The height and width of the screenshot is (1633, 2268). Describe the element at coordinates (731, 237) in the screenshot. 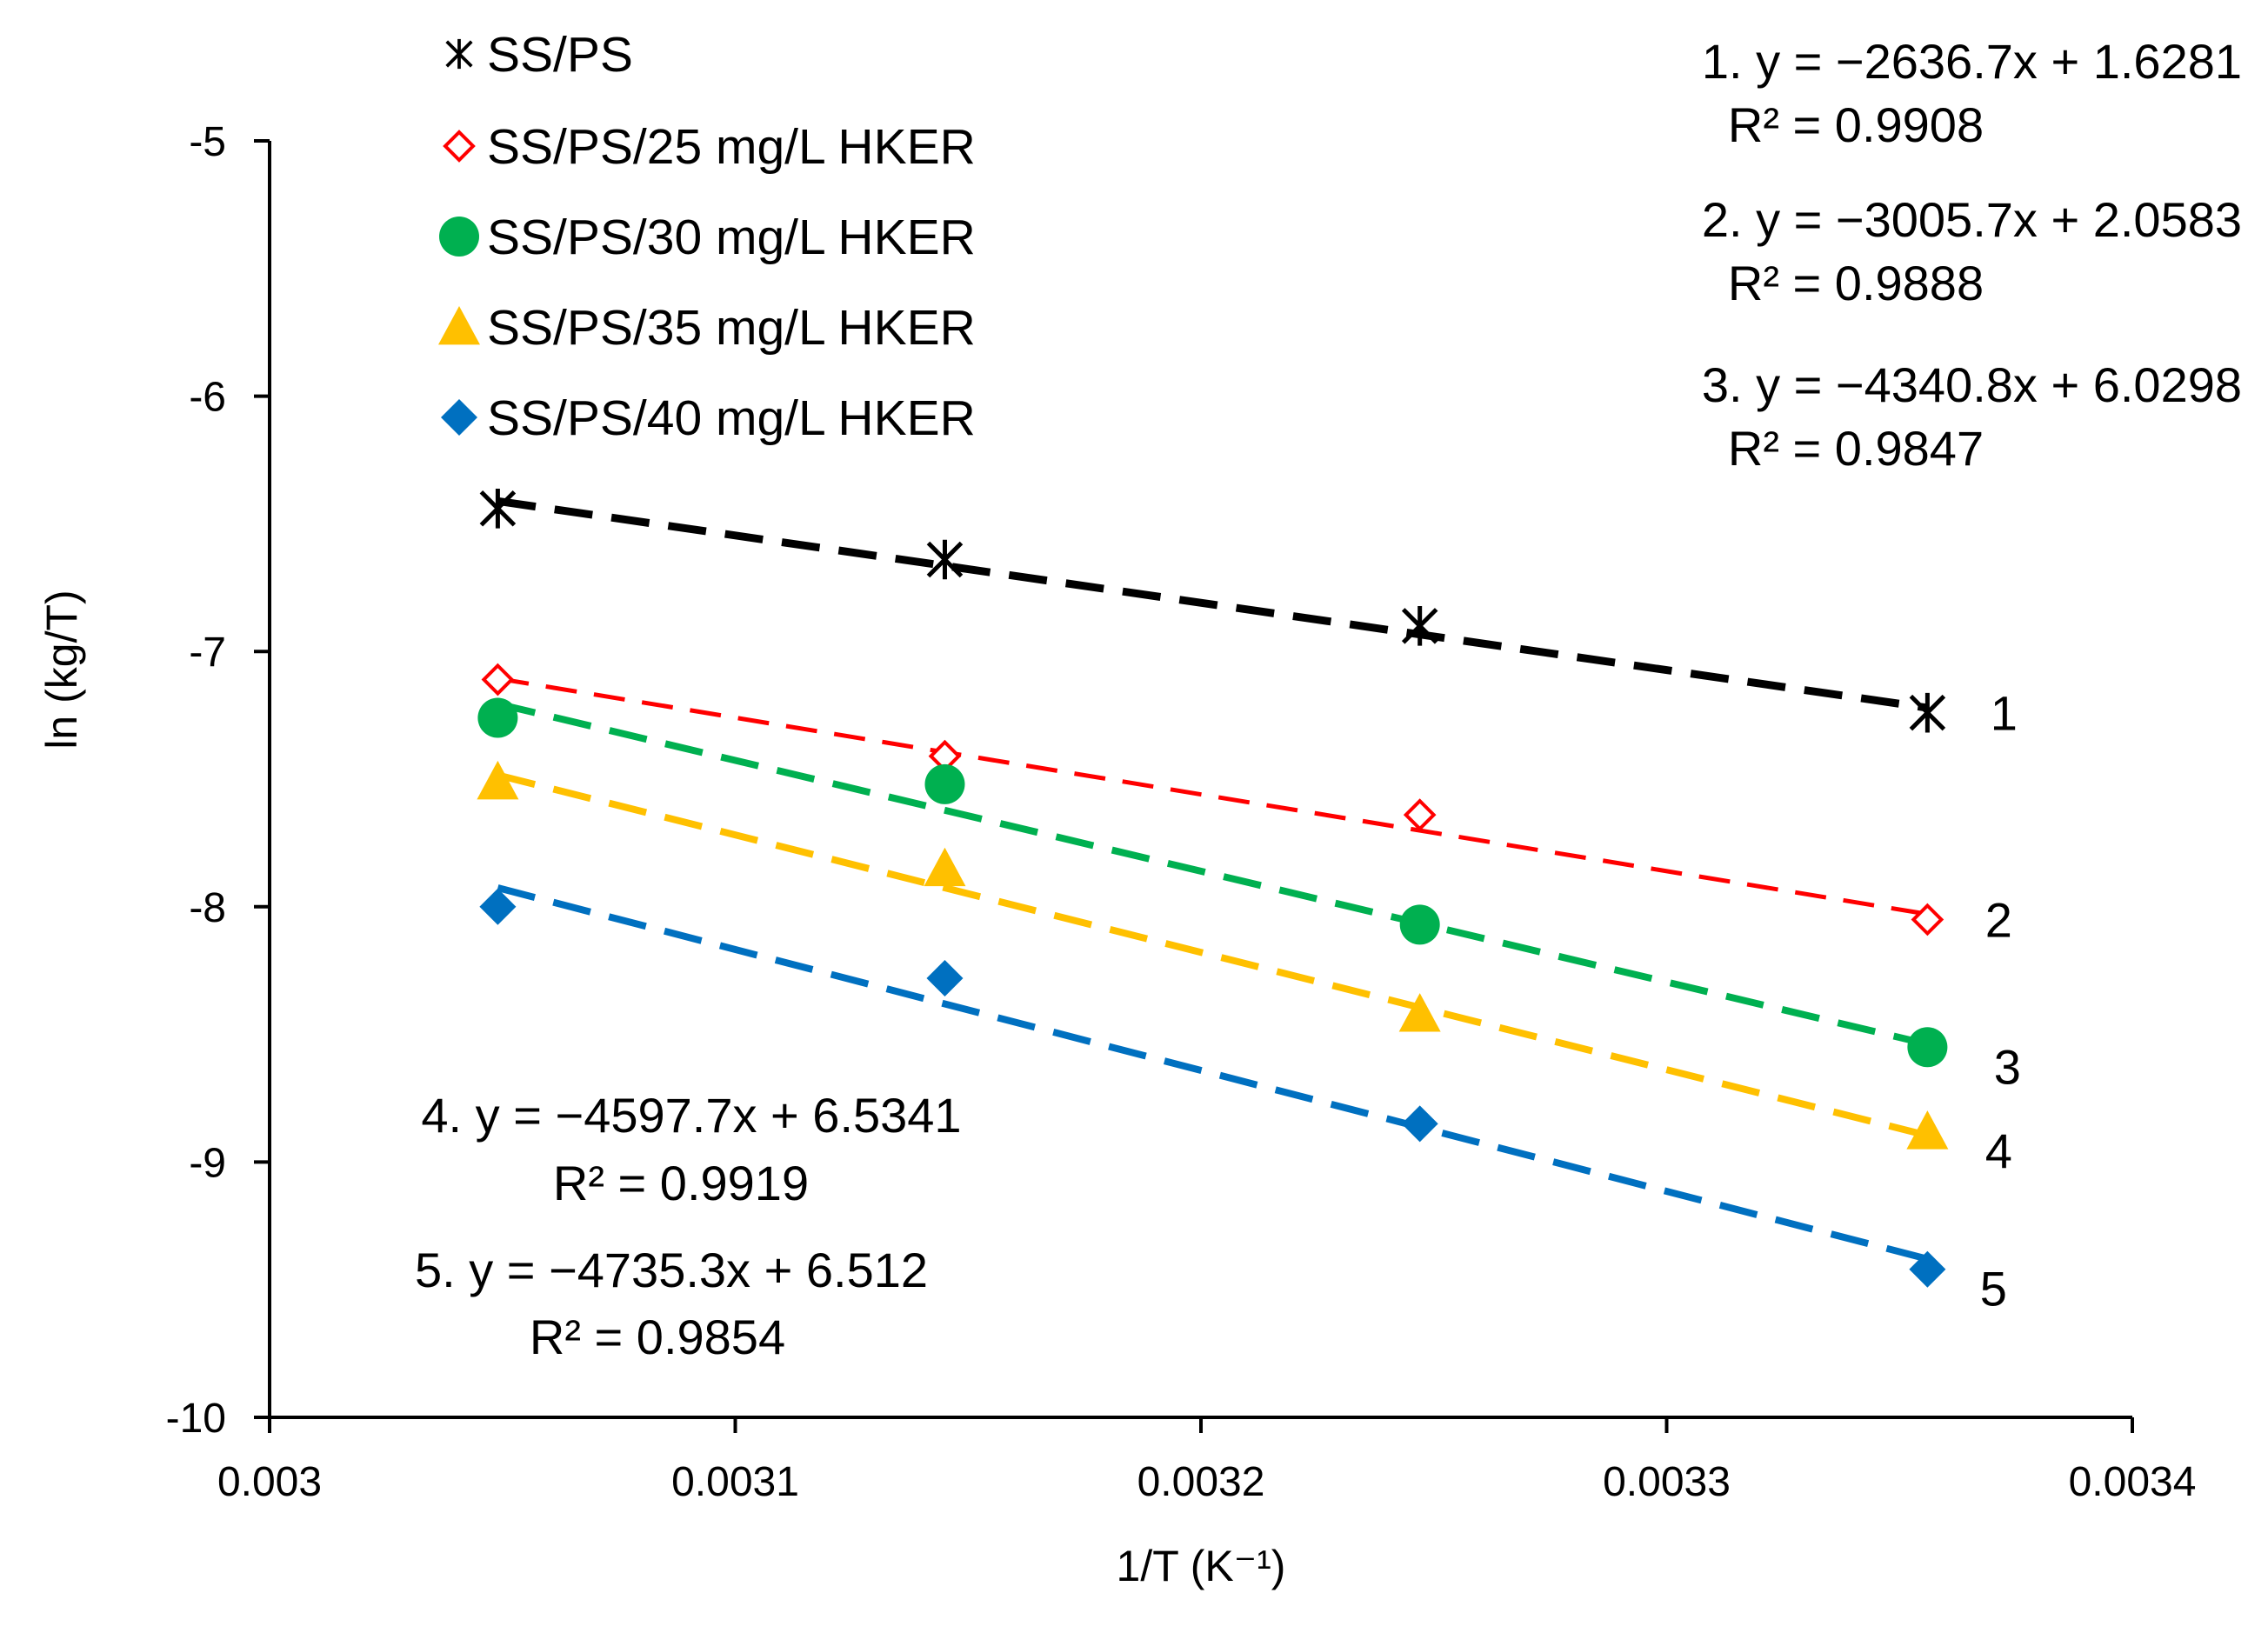

I see `legend-label: SS/PS/30 mg/L HKER` at that location.